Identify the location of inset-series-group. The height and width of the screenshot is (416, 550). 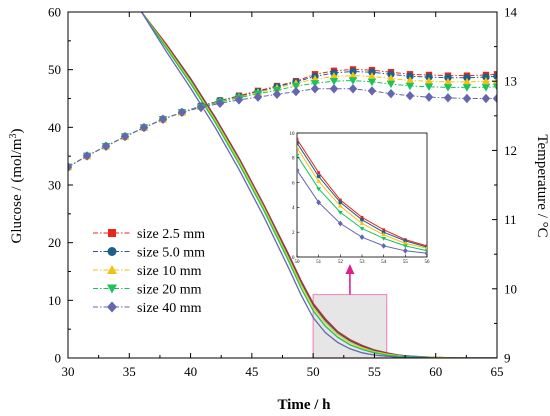
(362, 197).